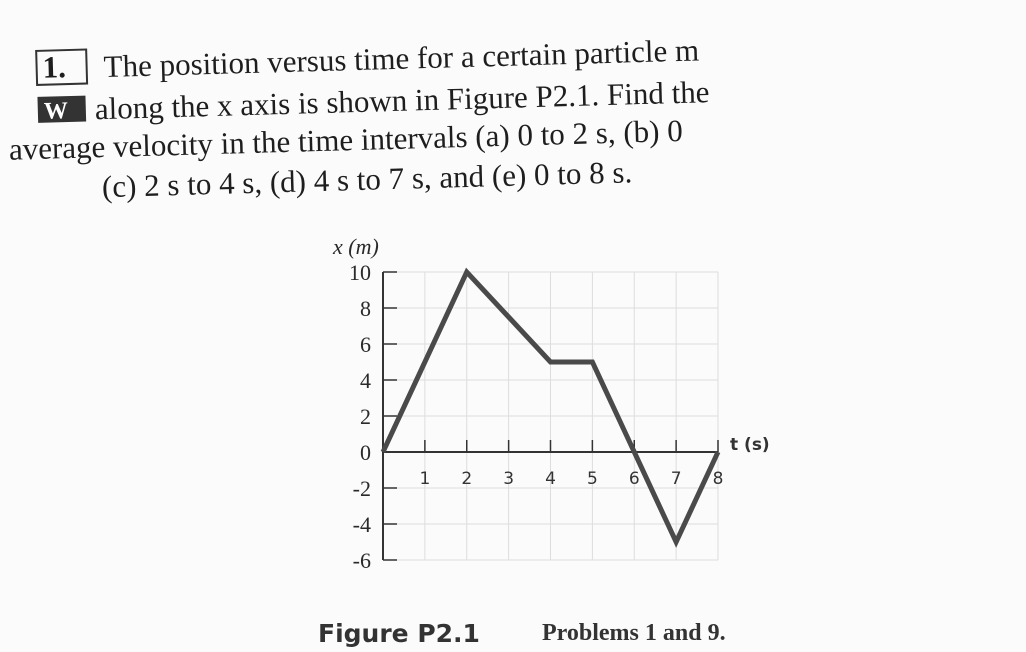 This screenshot has width=1026, height=652. What do you see at coordinates (718, 479) in the screenshot?
I see `x-tick-label: 8` at bounding box center [718, 479].